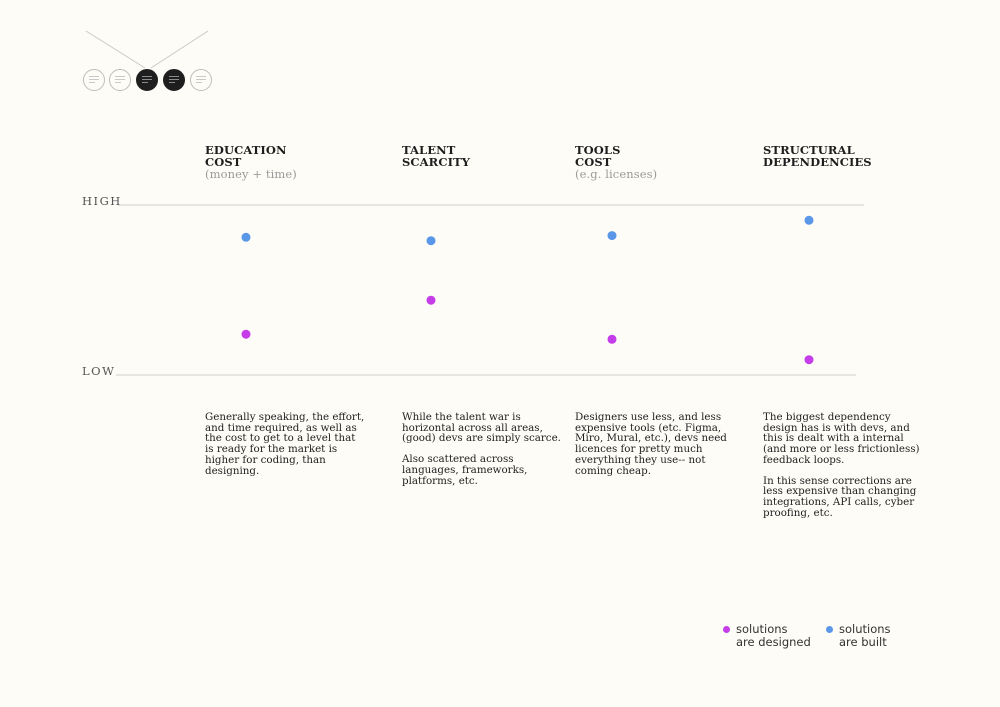 The width and height of the screenshot is (1000, 707). Describe the element at coordinates (281, 427) in the screenshot. I see `description-line: and time required, as well as` at that location.